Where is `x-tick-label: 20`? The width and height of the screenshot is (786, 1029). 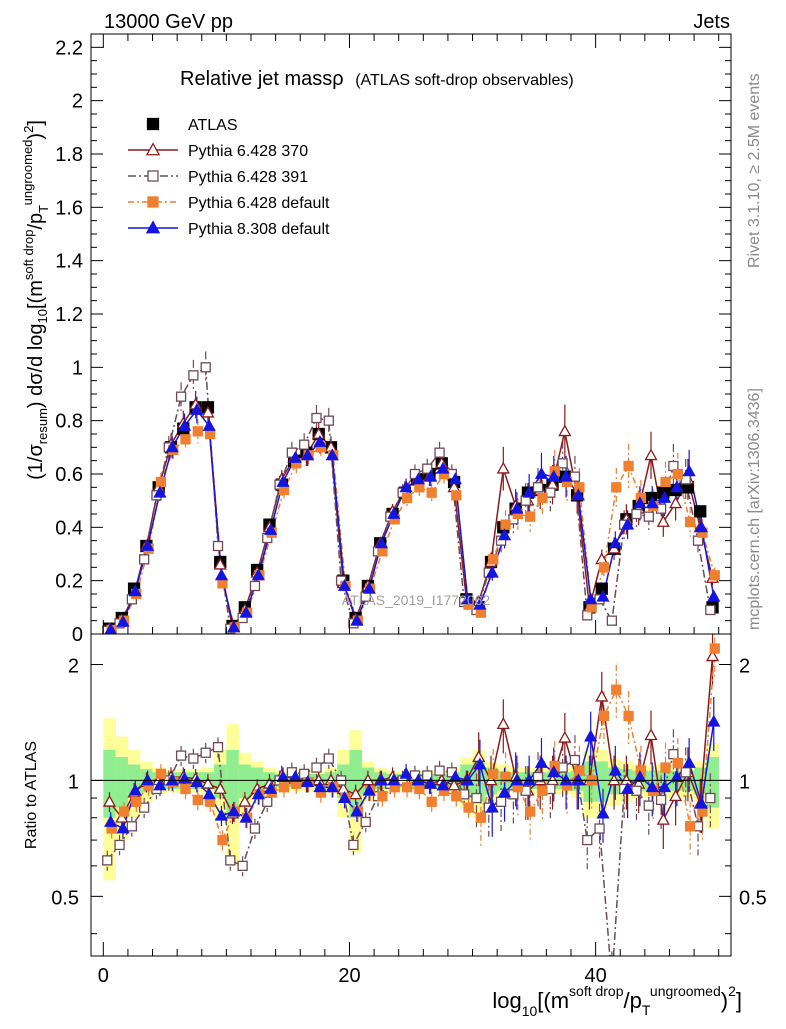
x-tick-label: 20 is located at coordinates (349, 976).